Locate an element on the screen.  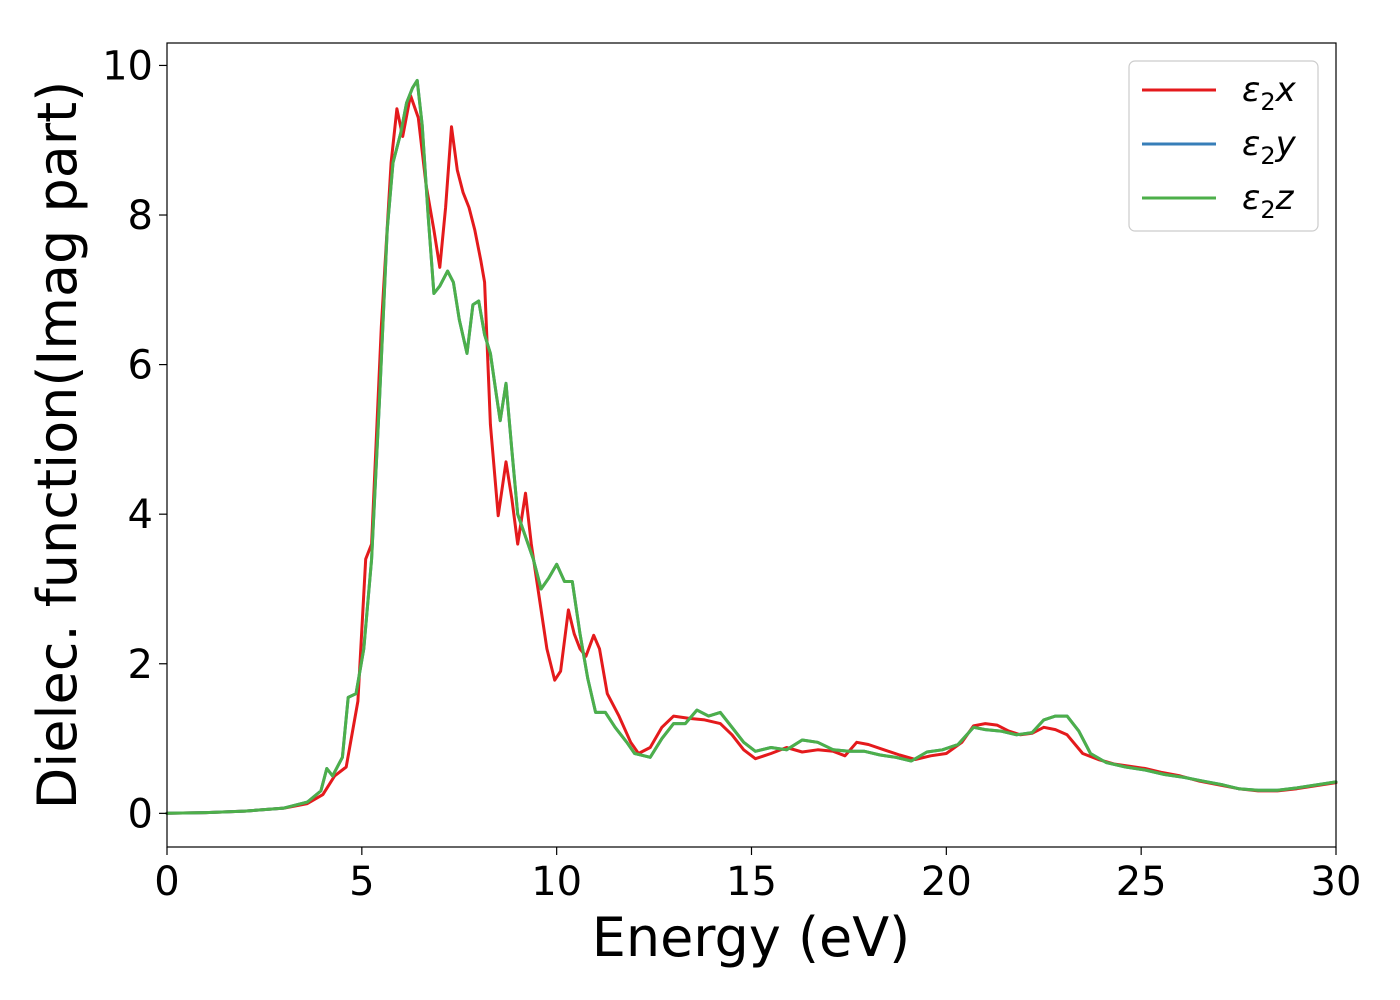
x-tick-label: 10 is located at coordinates (556, 882).